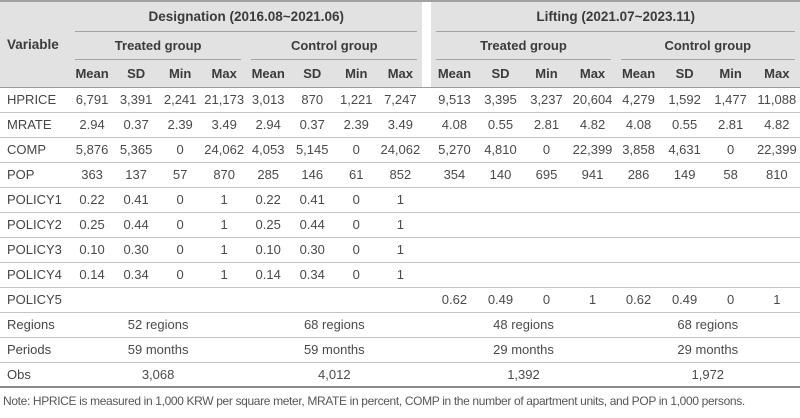 The height and width of the screenshot is (418, 800). Describe the element at coordinates (35, 250) in the screenshot. I see `row-label: POLICY3` at that location.